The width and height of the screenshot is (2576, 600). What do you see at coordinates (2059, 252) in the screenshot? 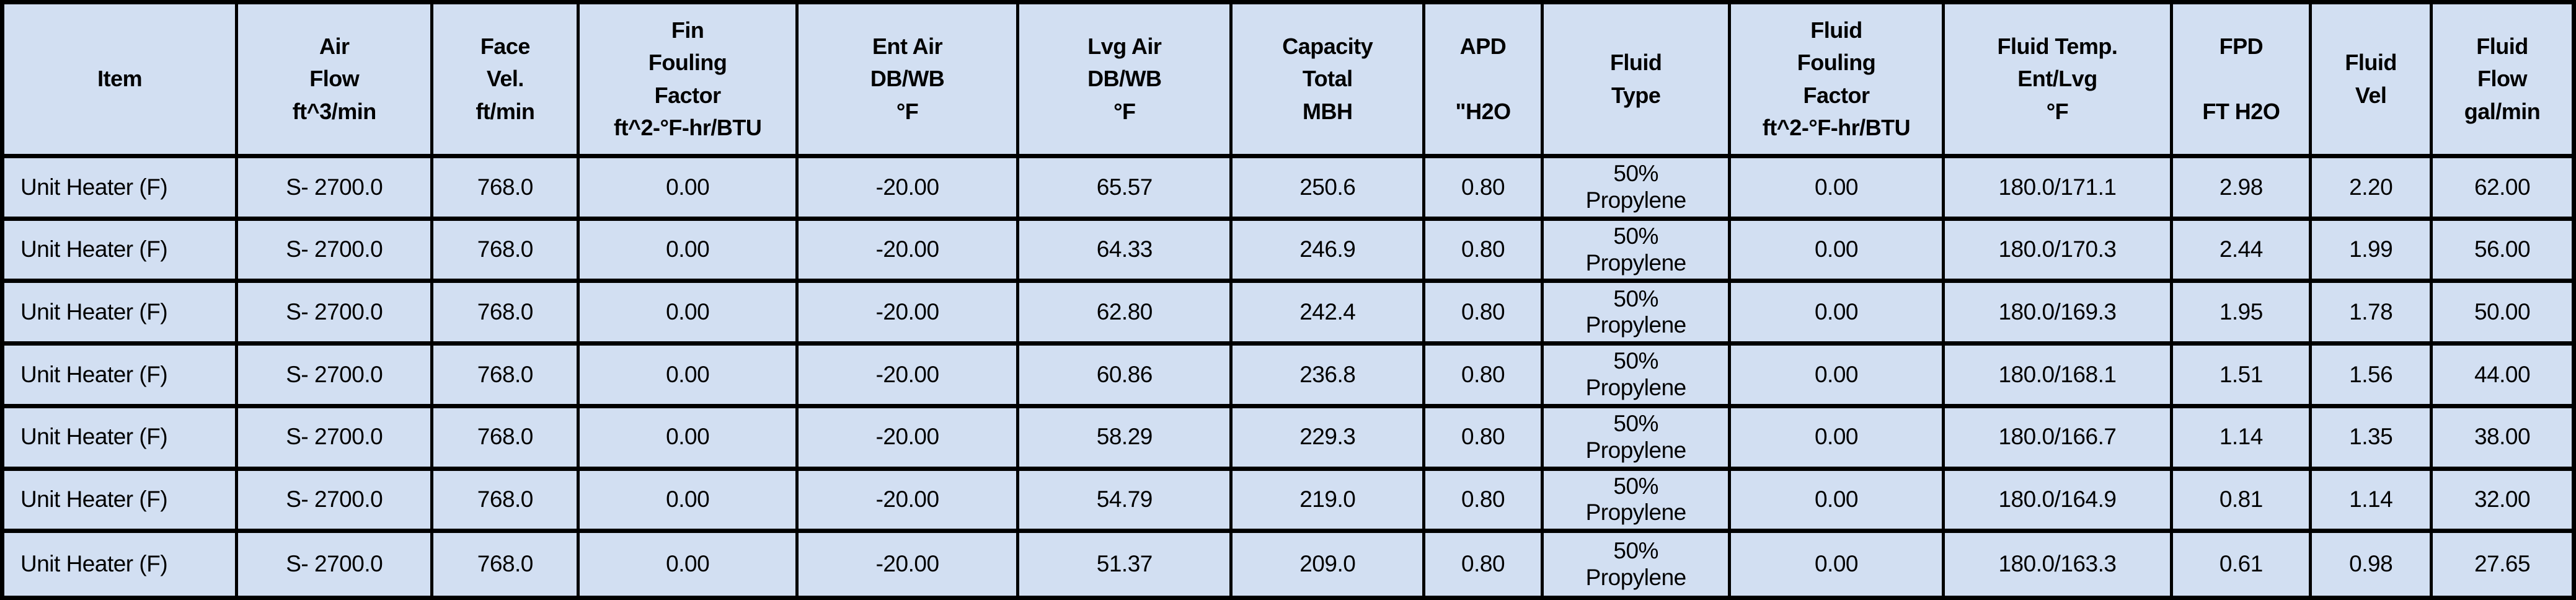
I see `cell-fluid-temp: 180.0/170.3` at bounding box center [2059, 252].